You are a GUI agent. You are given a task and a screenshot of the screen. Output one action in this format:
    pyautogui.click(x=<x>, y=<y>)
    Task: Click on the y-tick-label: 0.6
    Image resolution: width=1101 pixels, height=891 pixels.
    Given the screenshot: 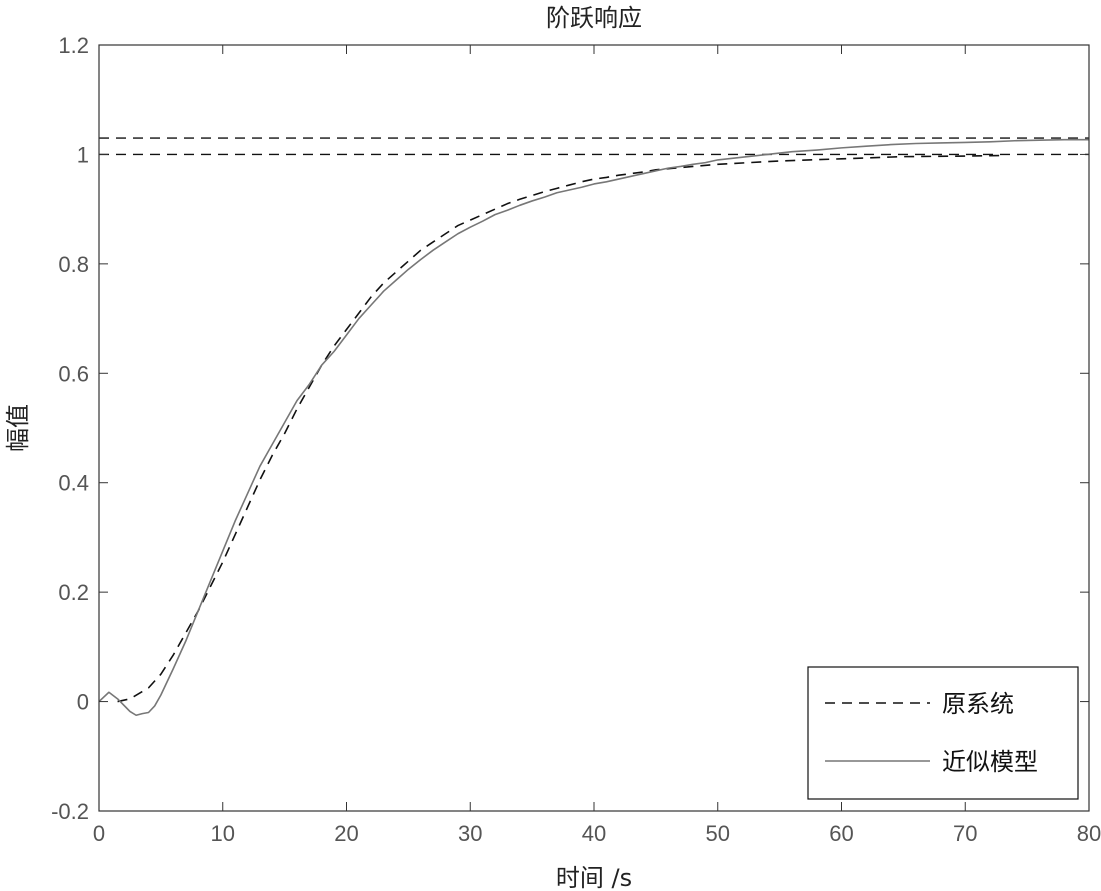 What is the action you would take?
    pyautogui.click(x=73, y=373)
    